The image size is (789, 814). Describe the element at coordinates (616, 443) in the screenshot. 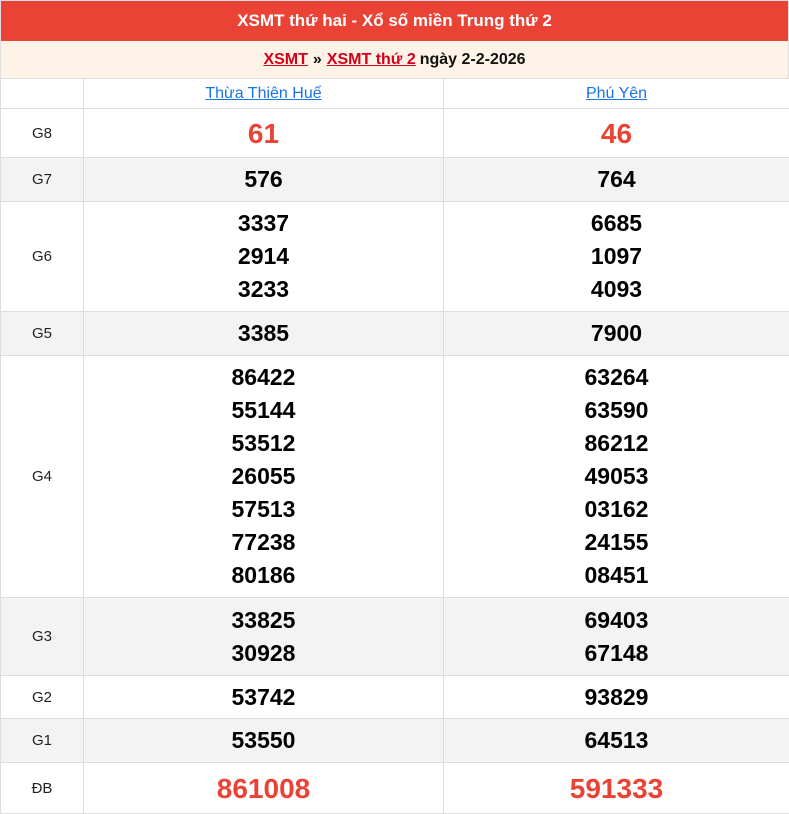

I see `result-number: 86212` at that location.